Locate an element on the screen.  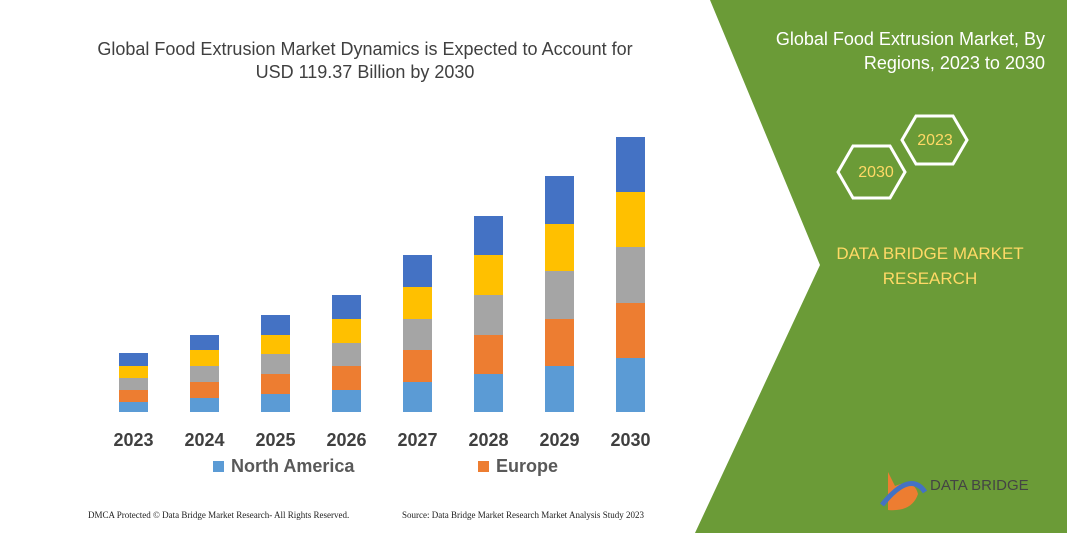
hex-label: 2023 is located at coordinates (935, 140).